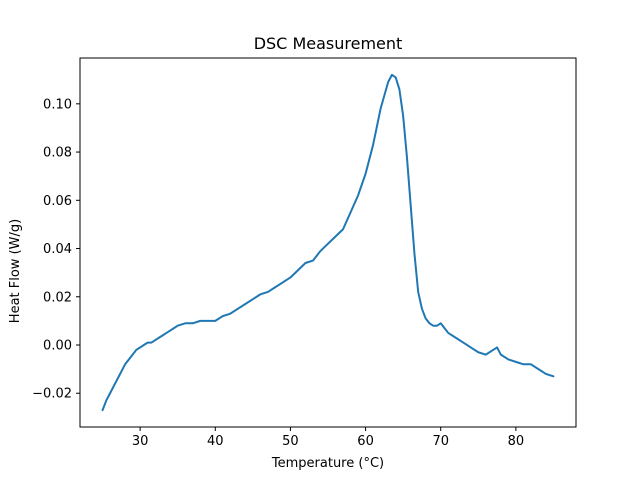  Describe the element at coordinates (57, 153) in the screenshot. I see `y-tick-label: 0.08` at that location.